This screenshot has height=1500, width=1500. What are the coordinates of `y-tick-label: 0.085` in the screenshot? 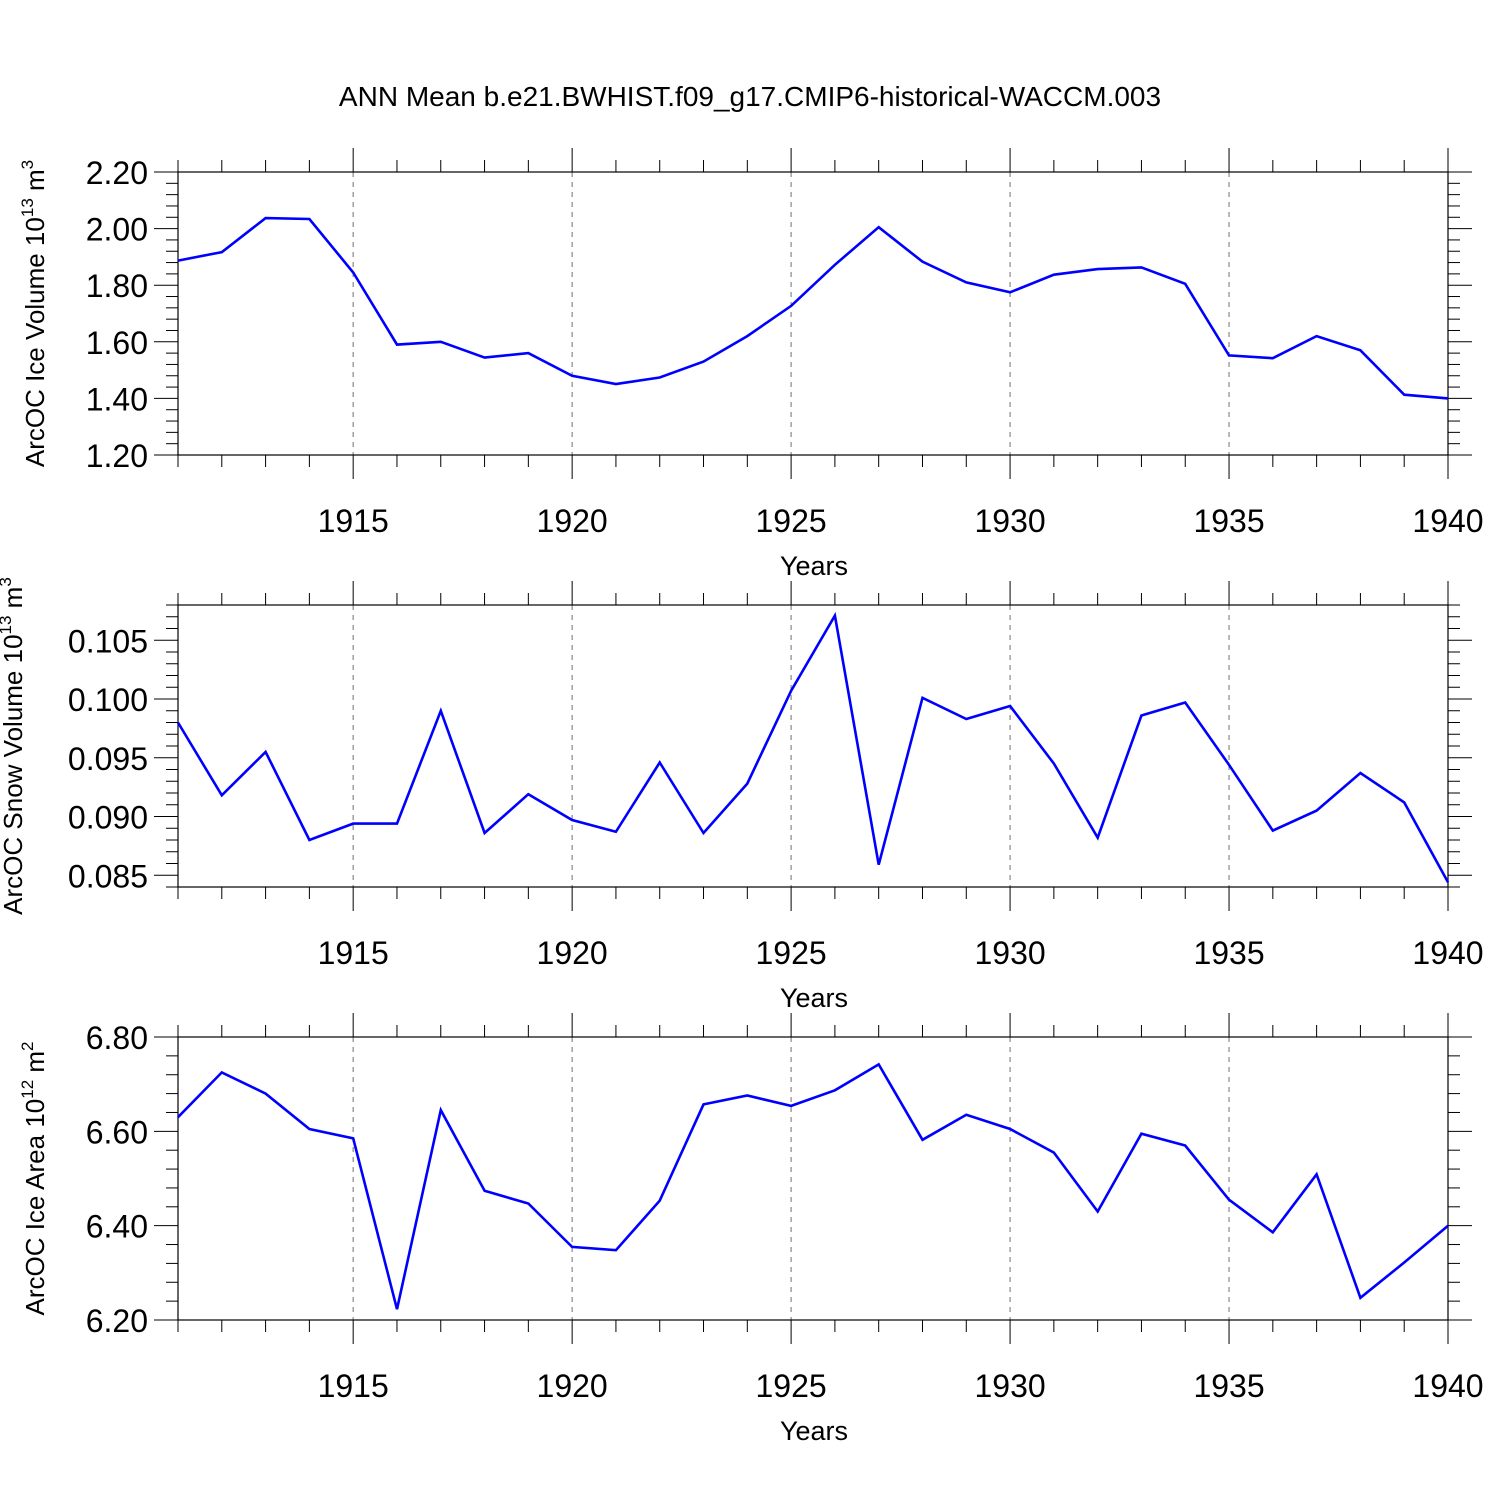 It's located at (108, 876).